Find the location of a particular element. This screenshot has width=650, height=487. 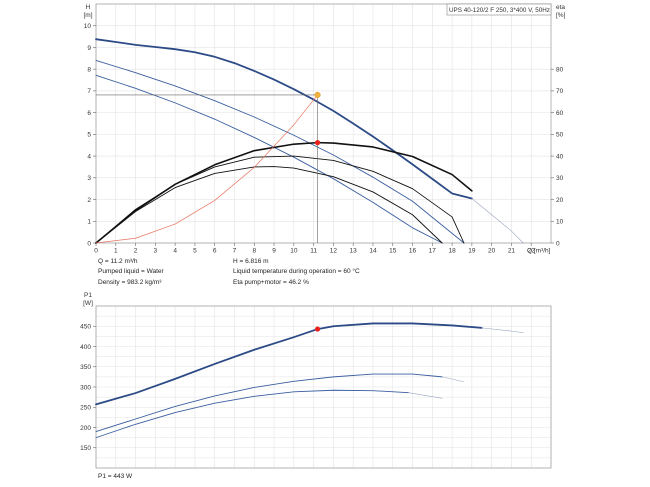

x-tick-label: 21 is located at coordinates (512, 251).